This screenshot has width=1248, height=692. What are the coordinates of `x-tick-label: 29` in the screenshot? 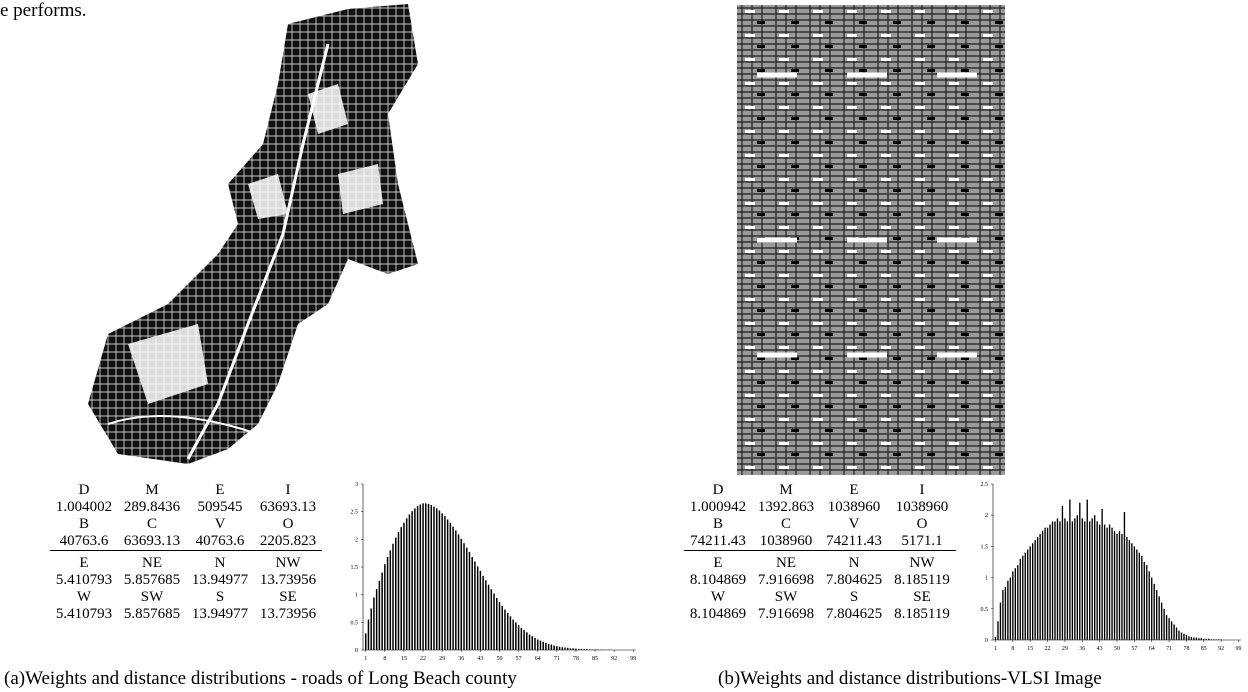 It's located at (442, 659).